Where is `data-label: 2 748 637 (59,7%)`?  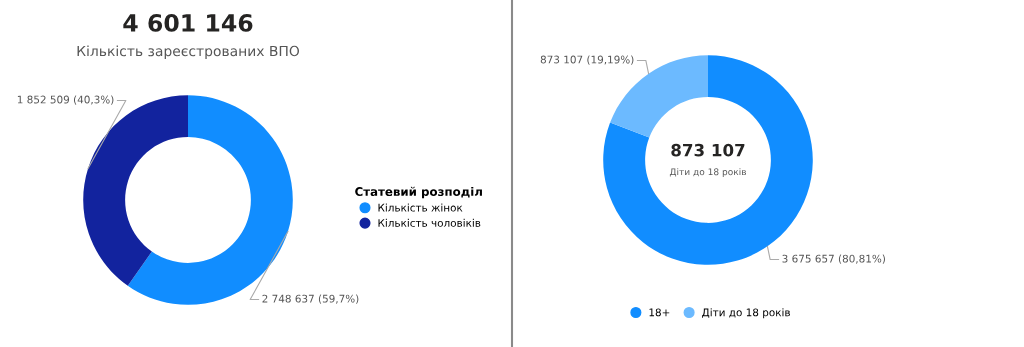
data-label: 2 748 637 (59,7%) is located at coordinates (310, 299).